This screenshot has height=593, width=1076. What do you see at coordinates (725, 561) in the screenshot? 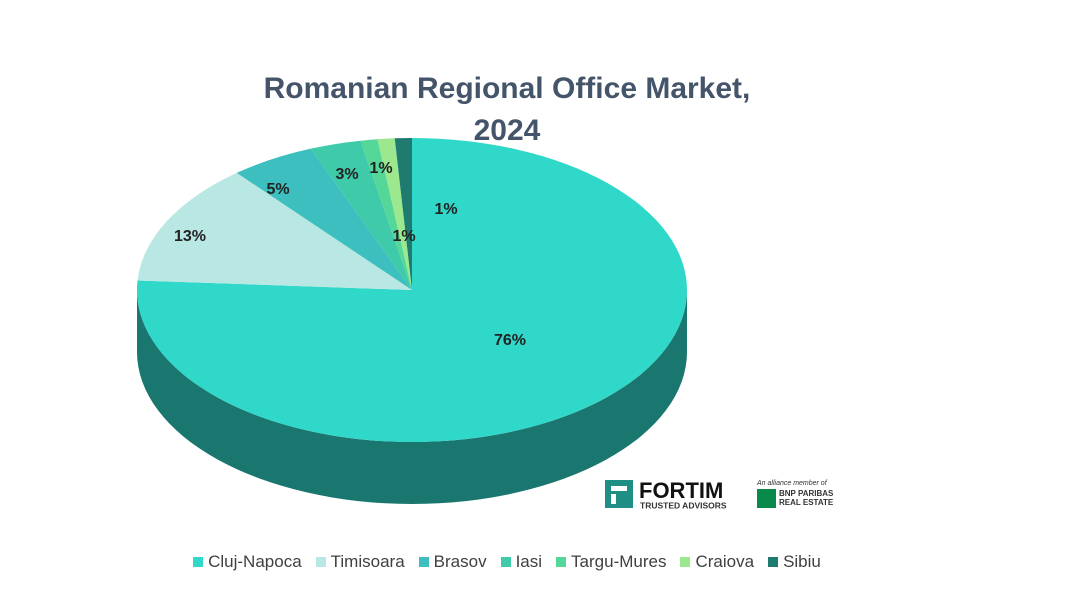
I see `legend-label: Craiova` at bounding box center [725, 561].